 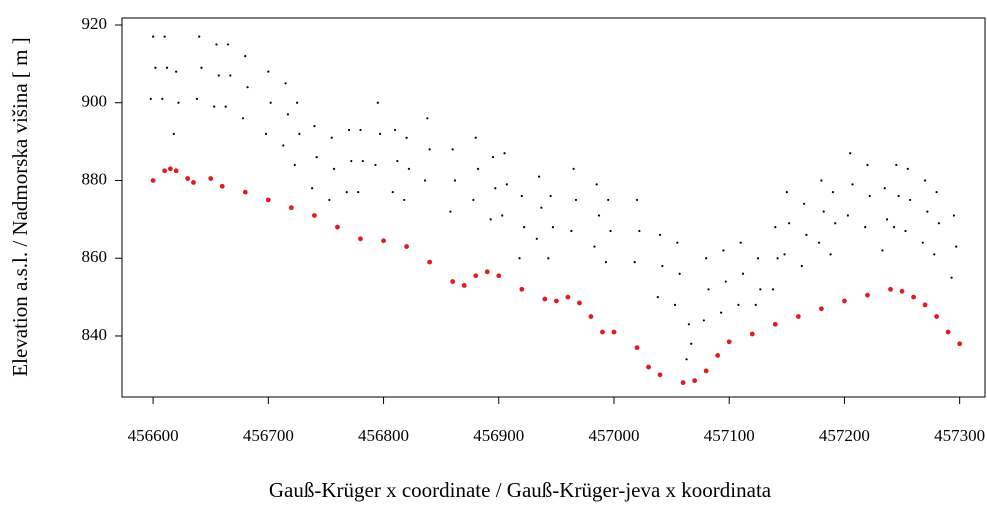 What do you see at coordinates (268, 435) in the screenshot?
I see `x-tick-label: 456700` at bounding box center [268, 435].